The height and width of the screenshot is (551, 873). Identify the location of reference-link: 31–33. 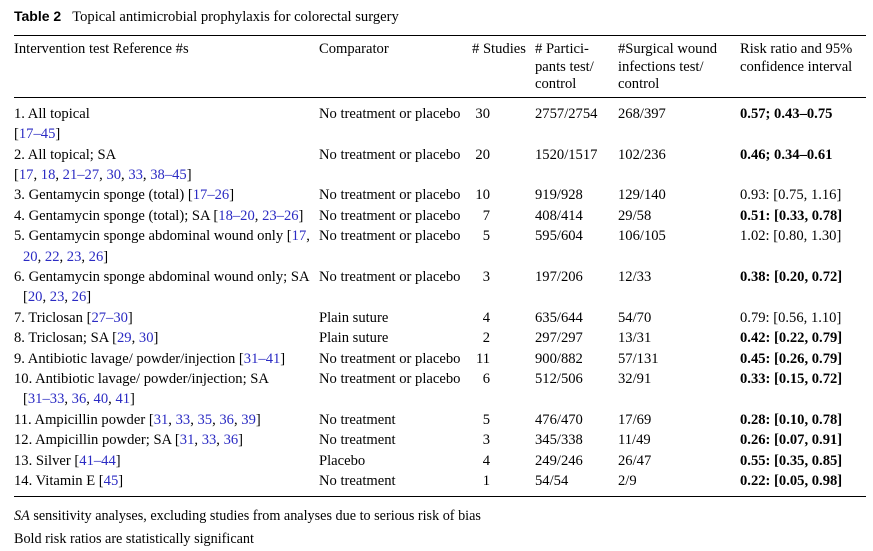
(46, 399).